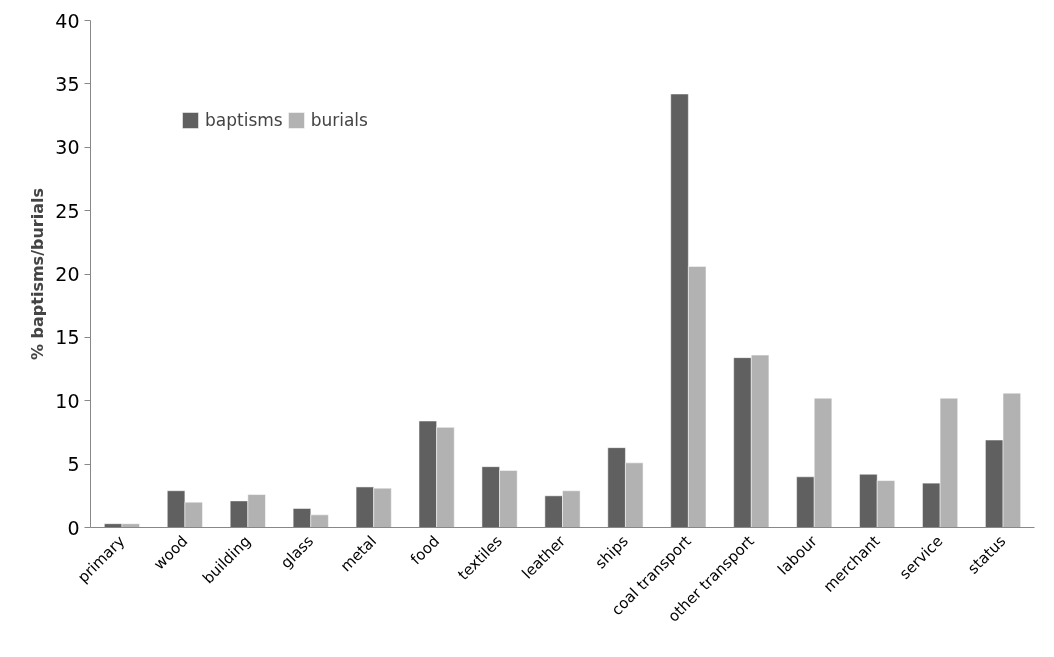 This screenshot has width=1054, height=657. I want to click on y-tick-label: 25, so click(67, 210).